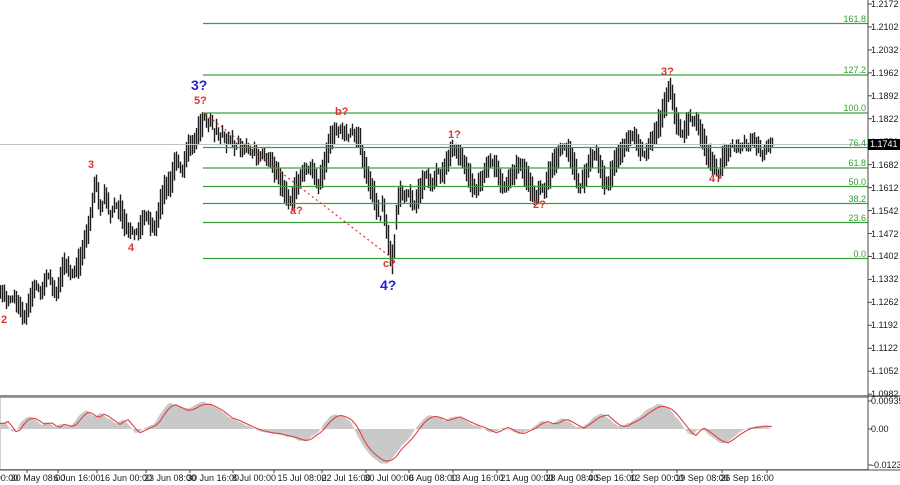 Image resolution: width=900 pixels, height=485 pixels. I want to click on wave-label-2: 2, so click(4, 320).